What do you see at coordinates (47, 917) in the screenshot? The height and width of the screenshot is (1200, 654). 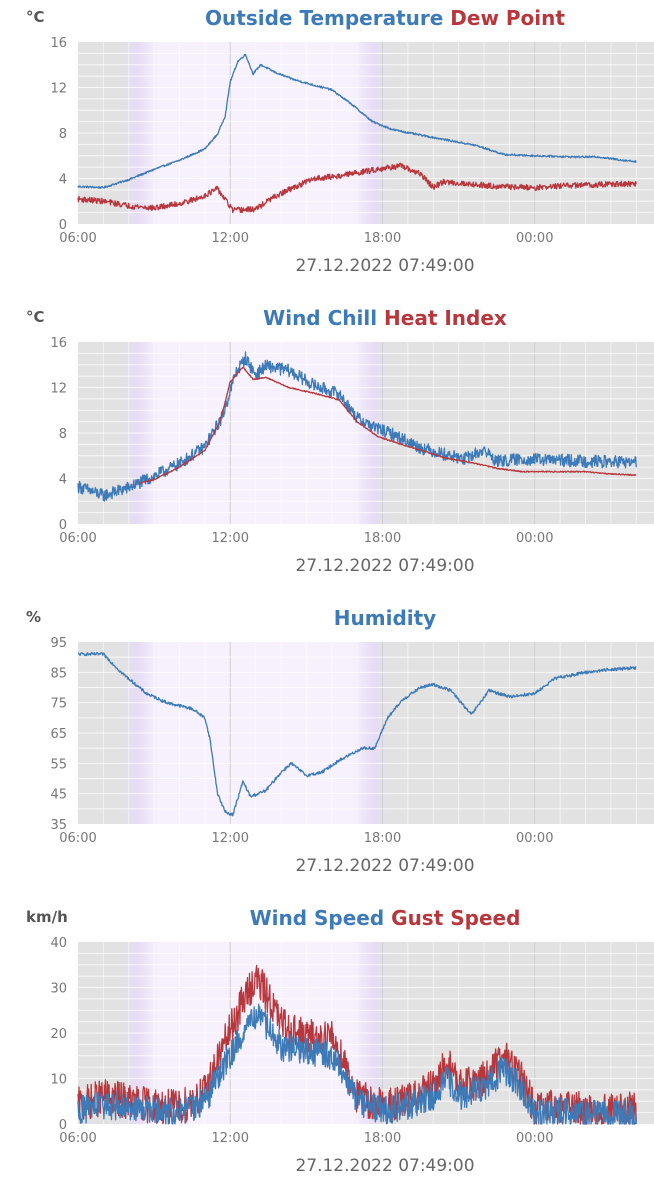 I see `unit-label: km/h` at bounding box center [47, 917].